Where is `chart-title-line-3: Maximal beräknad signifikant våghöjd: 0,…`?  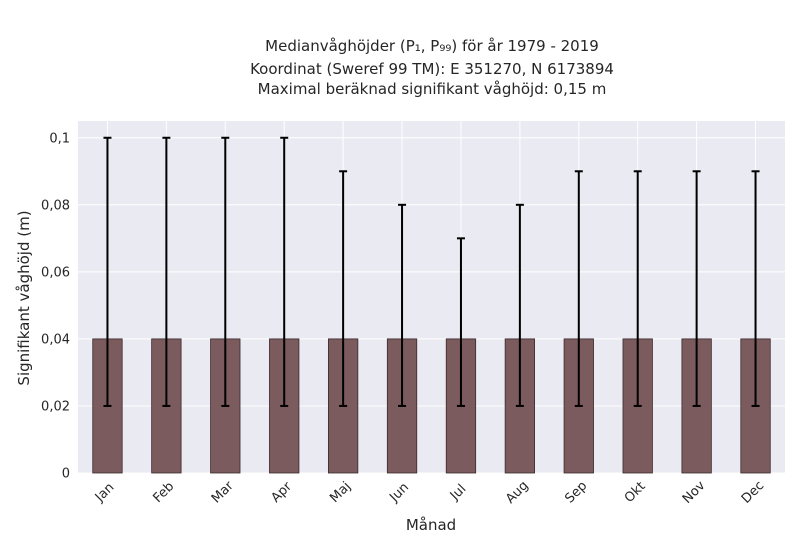
chart-title-line-3: Maximal beräknad signifikant våghöjd: 0,… is located at coordinates (432, 89).